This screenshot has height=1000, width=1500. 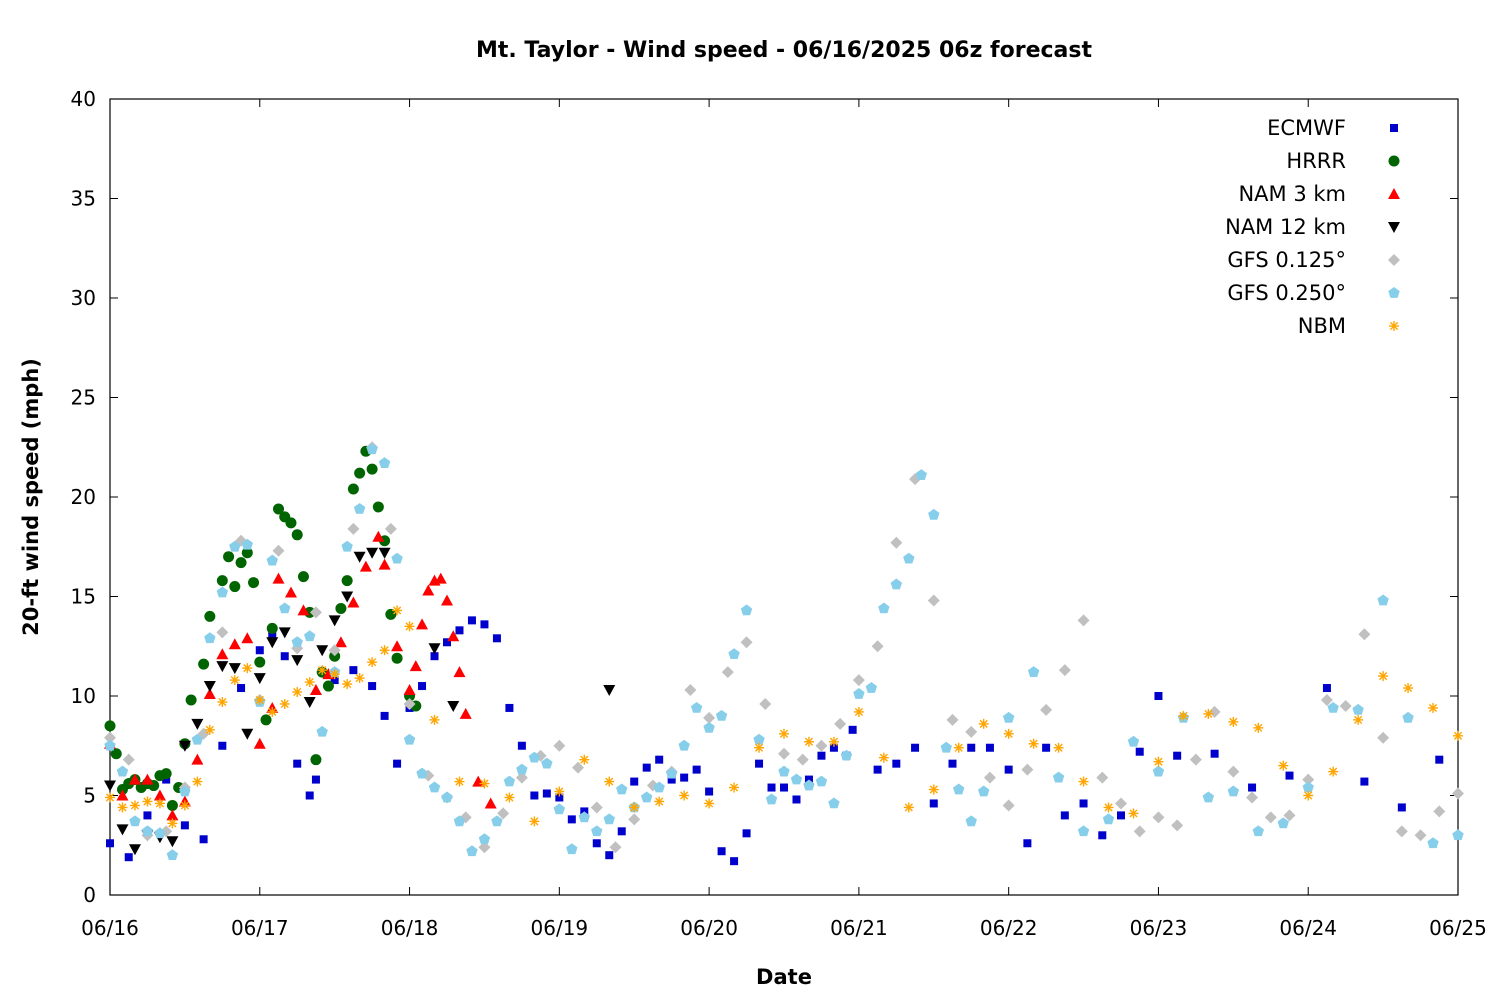 What do you see at coordinates (83, 99) in the screenshot?
I see `y-tick-label: 40` at bounding box center [83, 99].